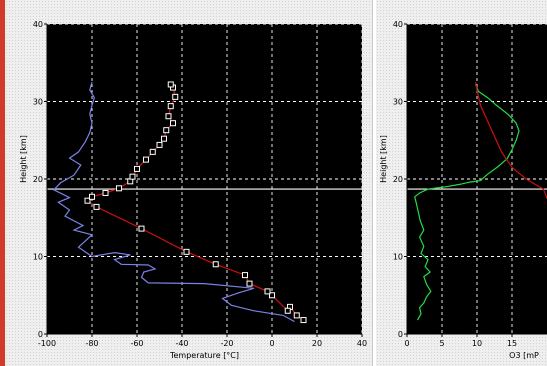  I want to click on x-tick-label: 40, so click(362, 343).